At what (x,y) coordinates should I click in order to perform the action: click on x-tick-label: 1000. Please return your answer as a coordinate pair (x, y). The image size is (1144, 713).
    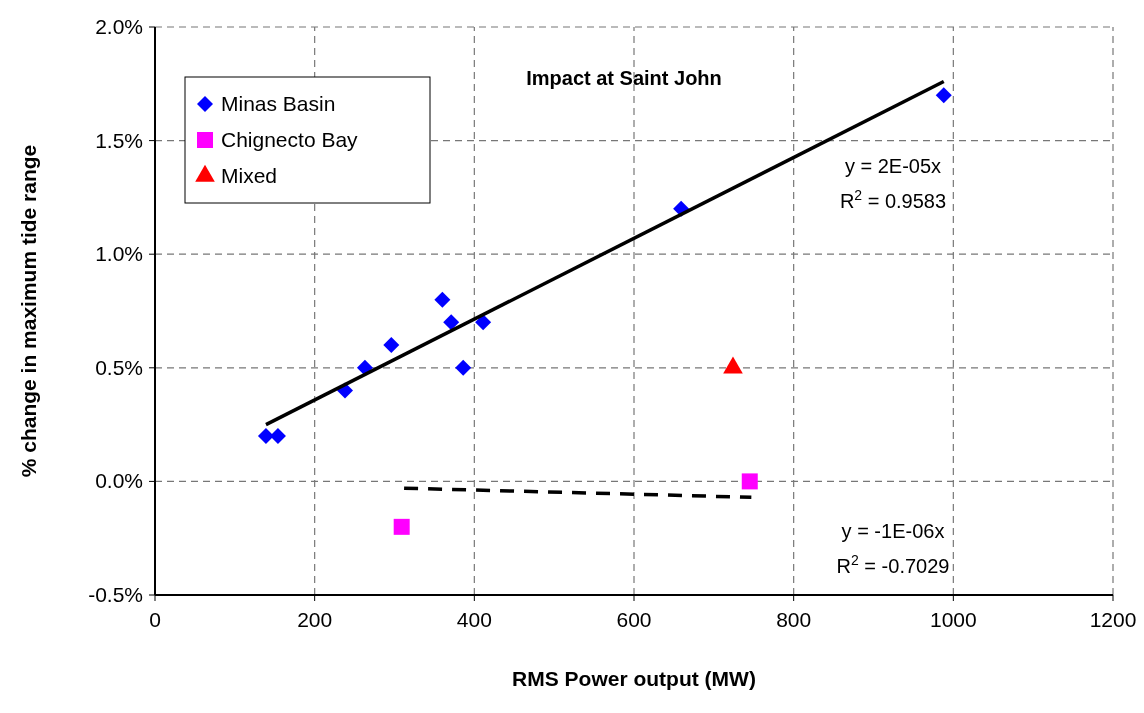
    Looking at the image, I should click on (953, 619).